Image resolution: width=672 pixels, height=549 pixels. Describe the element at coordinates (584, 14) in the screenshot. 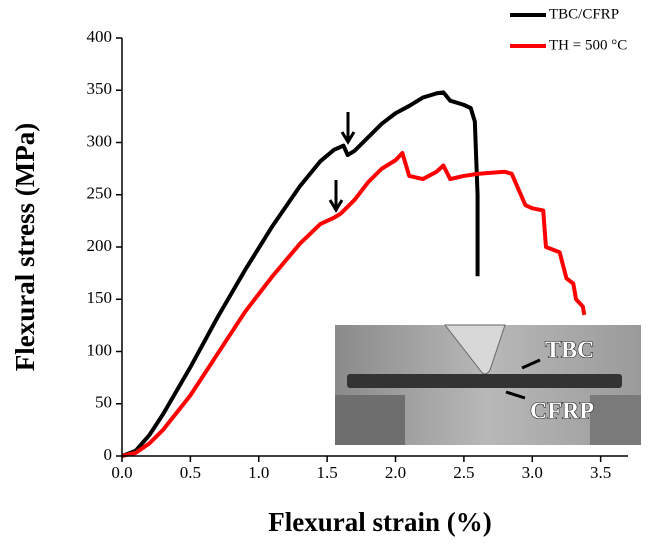

I see `legend-label: TBC/CFRP` at that location.